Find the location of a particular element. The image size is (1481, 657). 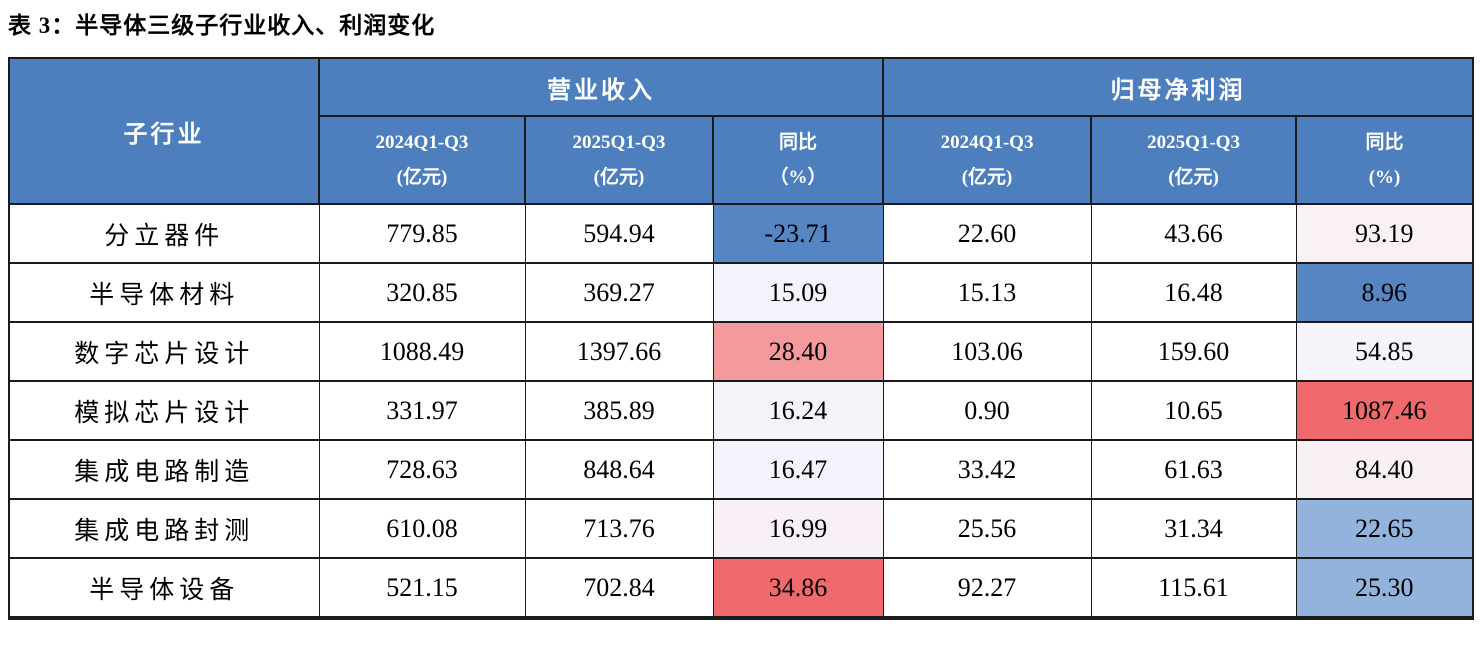

header-profit-2024: 2024Q1-Q3 (亿元) is located at coordinates (987, 160).